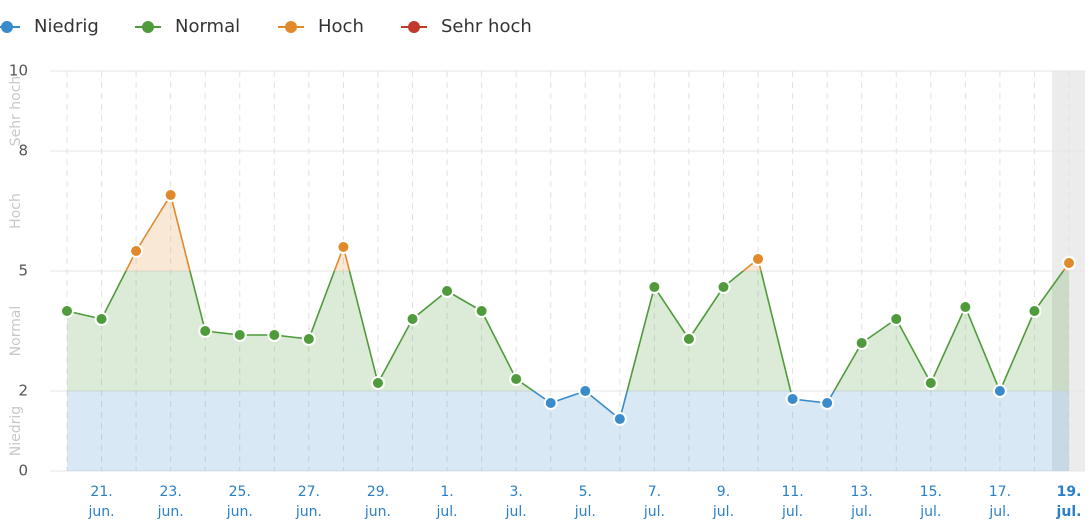  What do you see at coordinates (792, 502) in the screenshot?
I see `x-tick-label: 11. jul.` at bounding box center [792, 502].